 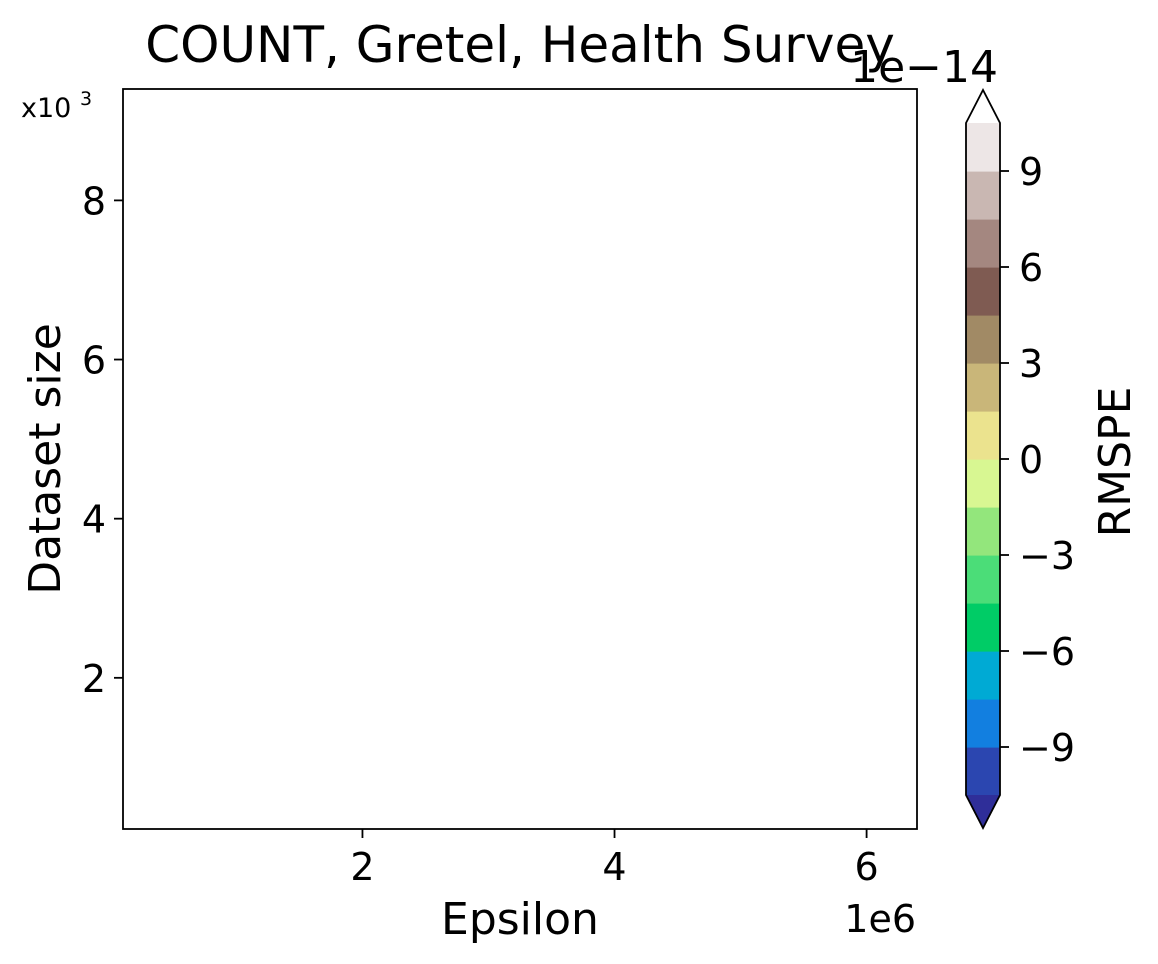 I want to click on chart-title: COUNT, Gretel, Health Survey, so click(x=520, y=45).